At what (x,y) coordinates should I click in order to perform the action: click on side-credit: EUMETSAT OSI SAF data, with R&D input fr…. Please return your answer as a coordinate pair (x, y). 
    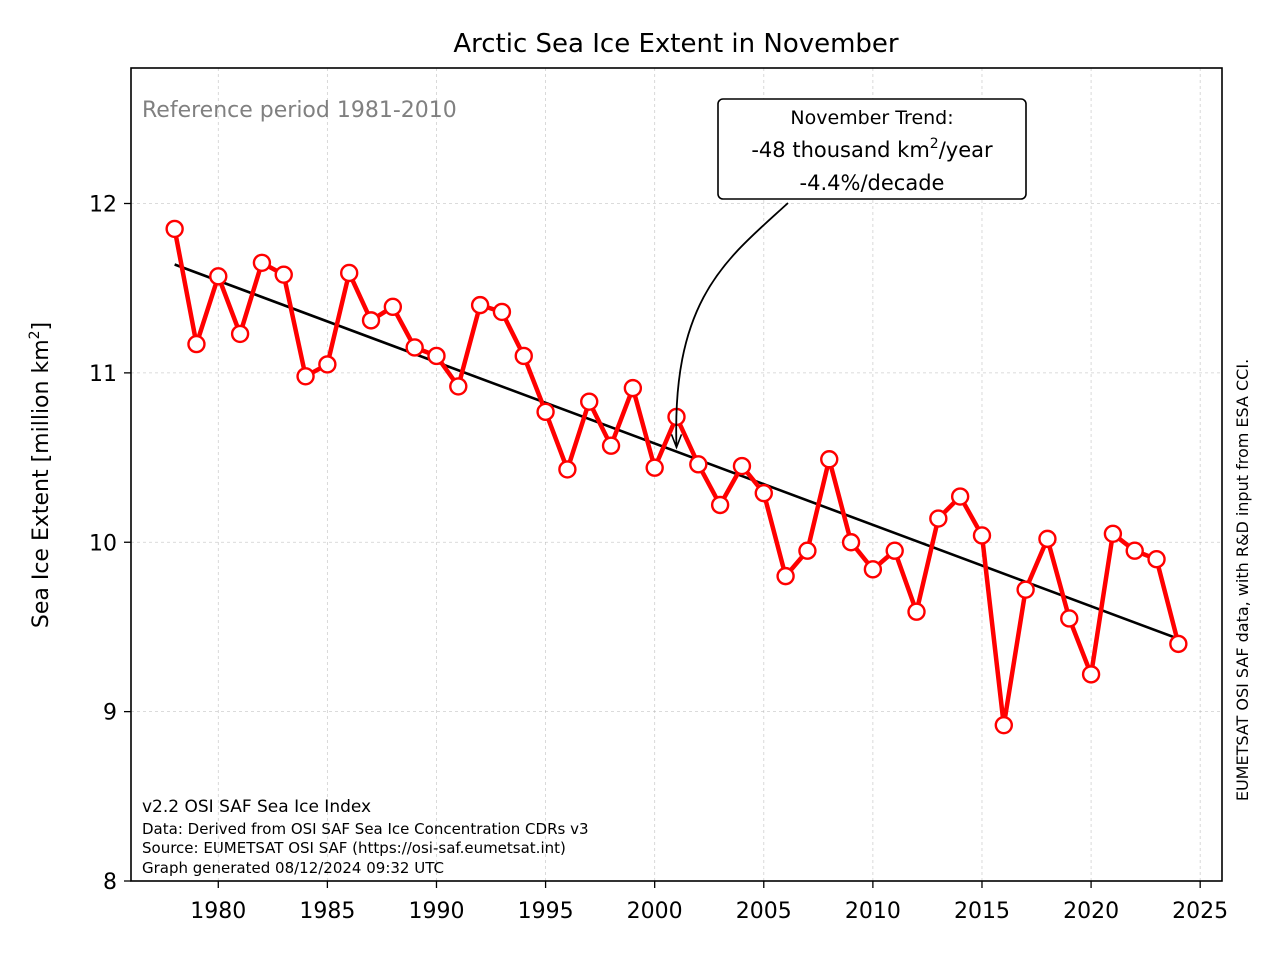
    Looking at the image, I should click on (1242, 580).